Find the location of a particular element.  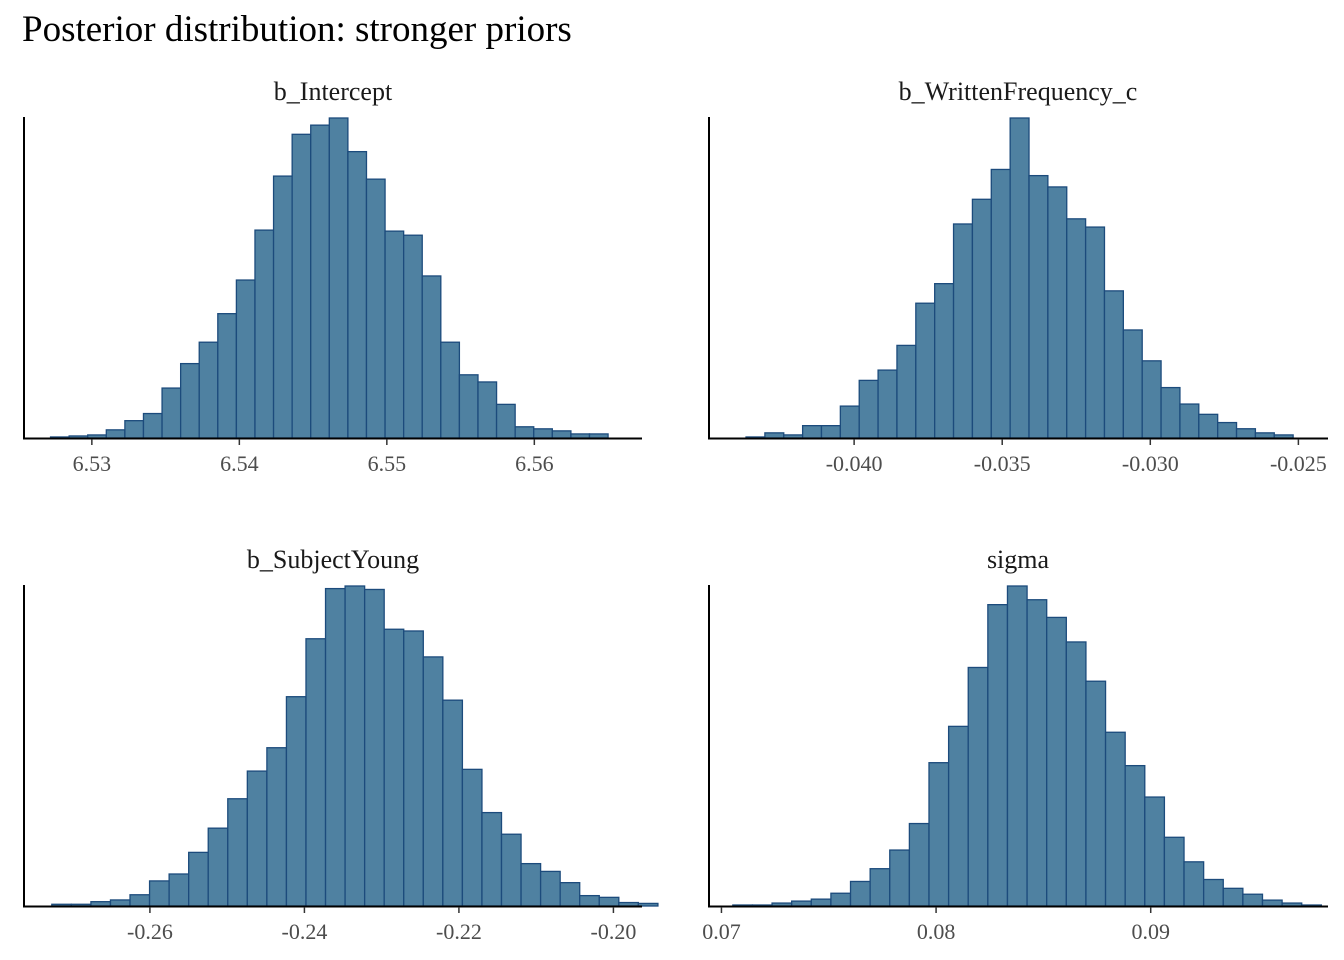

panel-title: sigma is located at coordinates (1018, 559).